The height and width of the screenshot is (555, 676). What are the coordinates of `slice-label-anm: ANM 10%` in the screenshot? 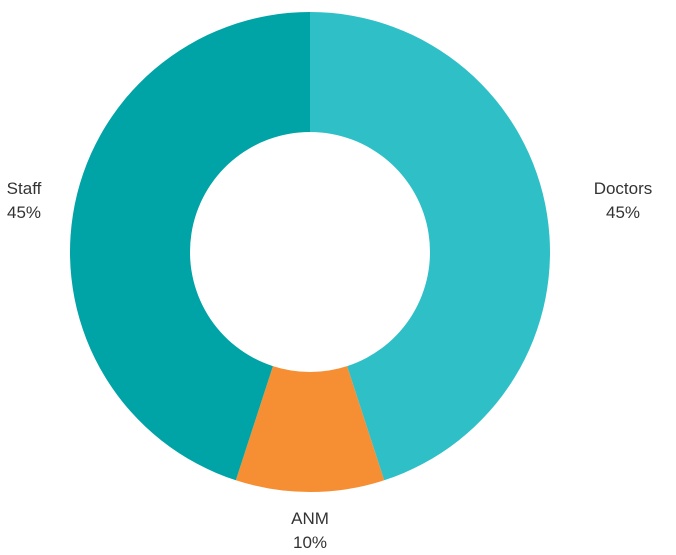 It's located at (310, 529).